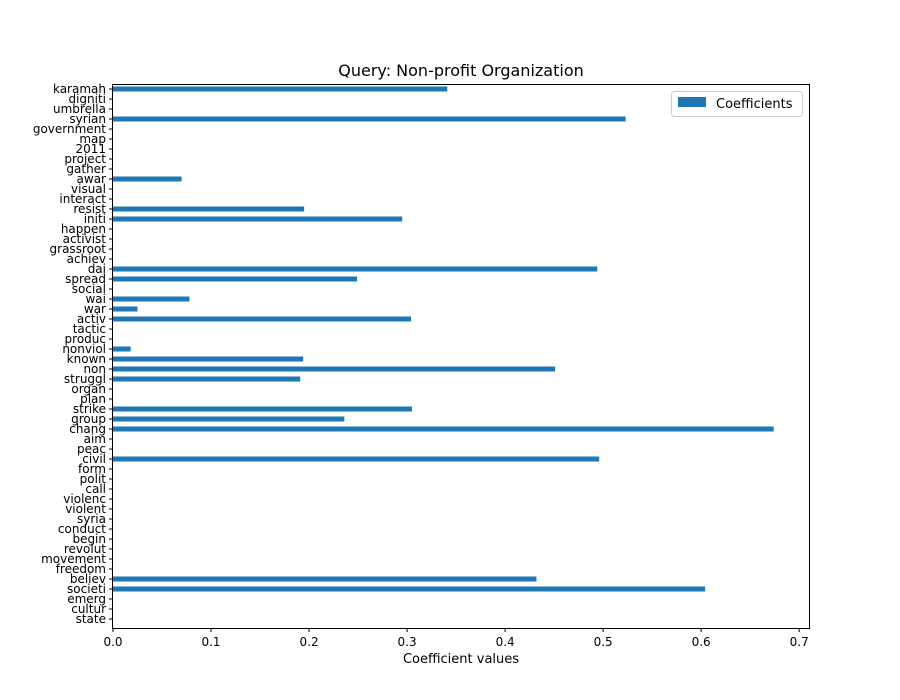  What do you see at coordinates (112, 642) in the screenshot?
I see `x-tick-label: 0.0` at bounding box center [112, 642].